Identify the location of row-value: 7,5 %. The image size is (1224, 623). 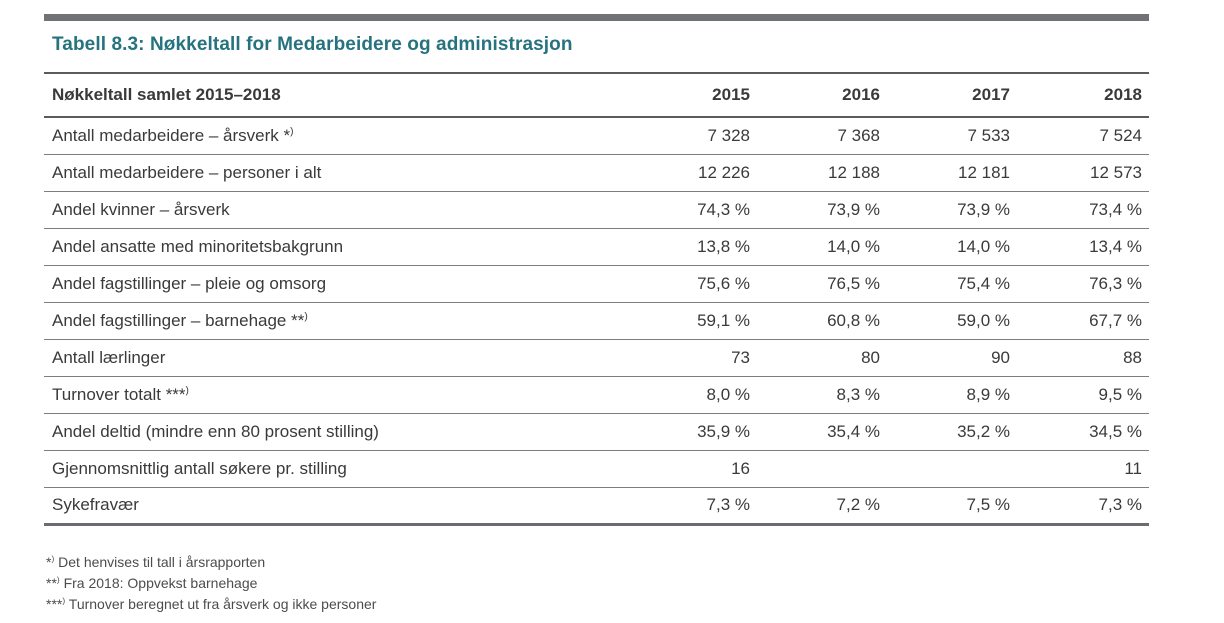
(988, 504).